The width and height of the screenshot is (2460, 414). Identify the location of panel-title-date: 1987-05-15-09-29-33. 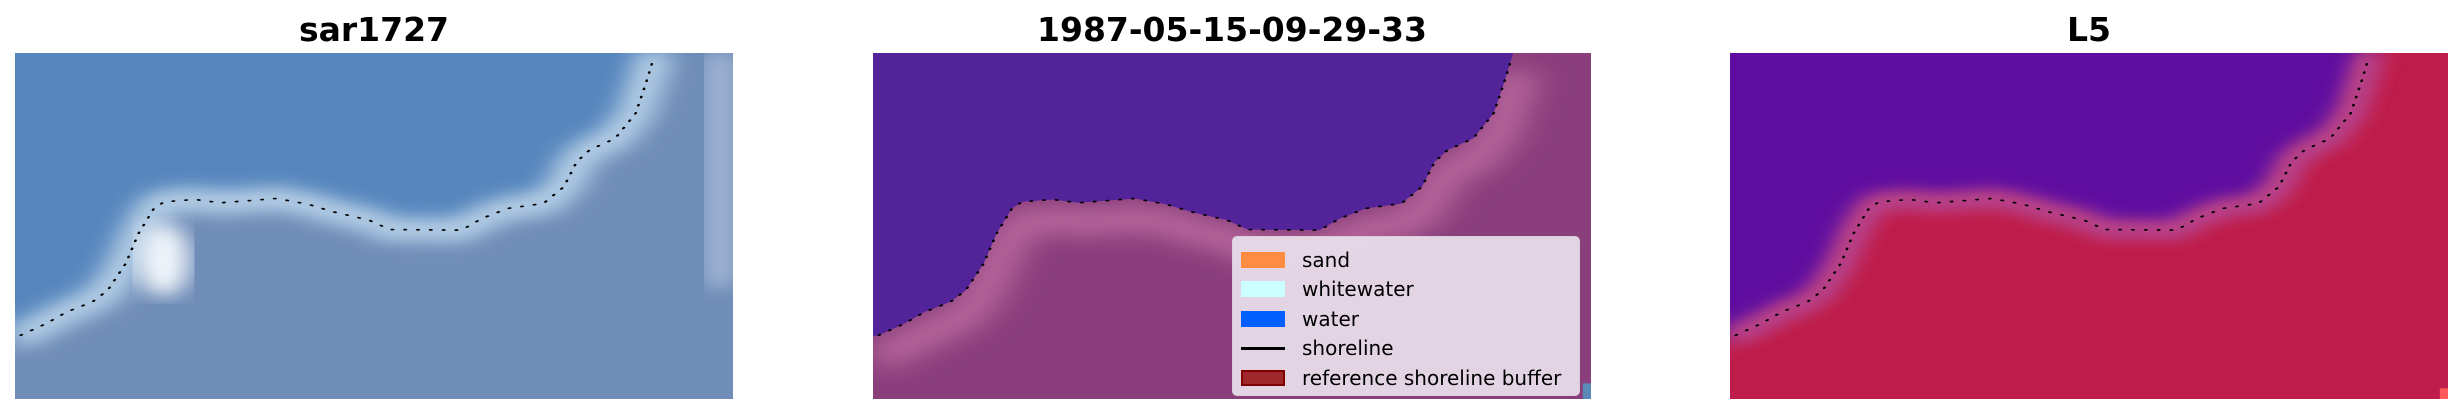
(1232, 29).